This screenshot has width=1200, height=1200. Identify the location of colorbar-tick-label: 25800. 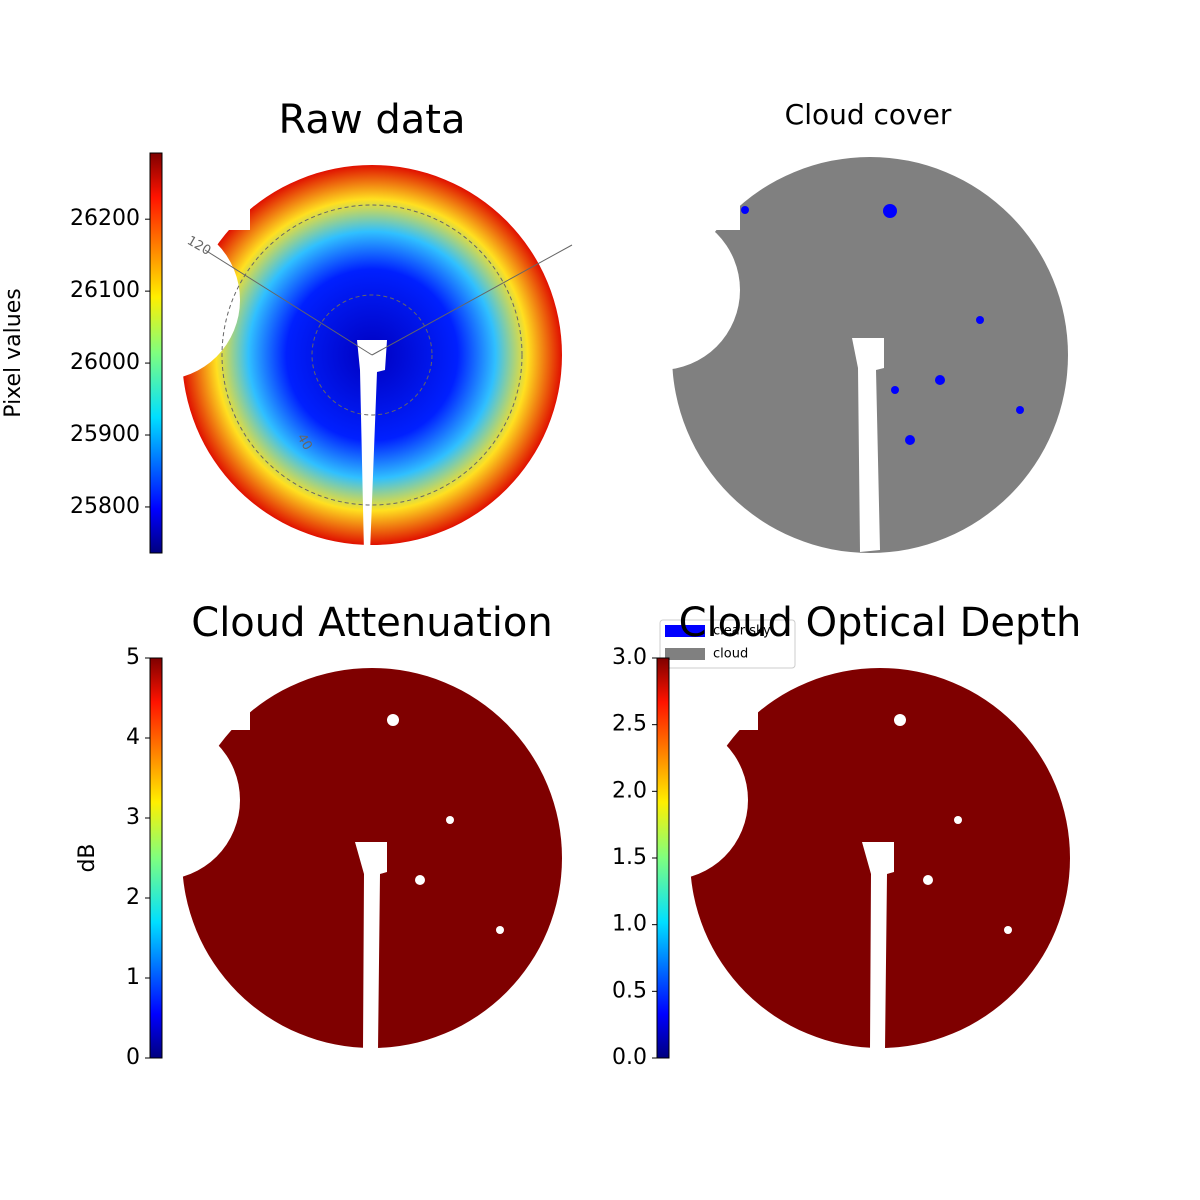
(105, 506).